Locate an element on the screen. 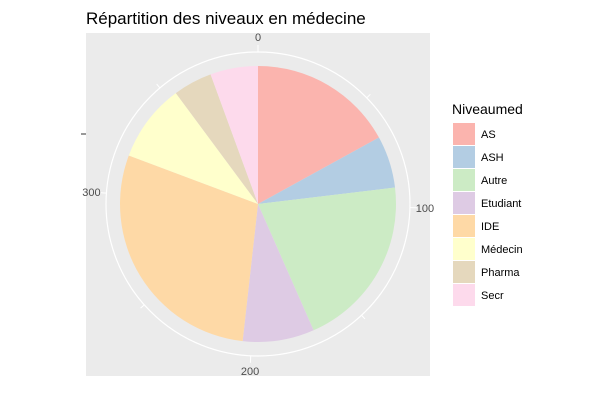 Image resolution: width=606 pixels, height=411 pixels. pie-slice-etudiant is located at coordinates (278, 273).